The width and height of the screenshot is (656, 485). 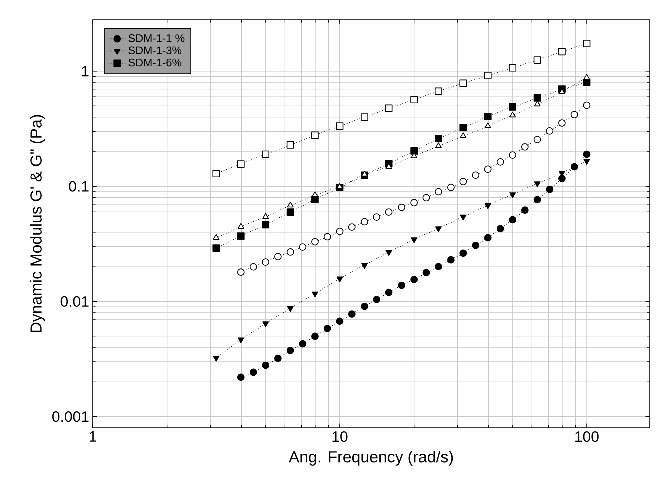 What do you see at coordinates (38, 223) in the screenshot?
I see `y-axis-title: Dynamic Modulus G' & G" (Pa)` at bounding box center [38, 223].